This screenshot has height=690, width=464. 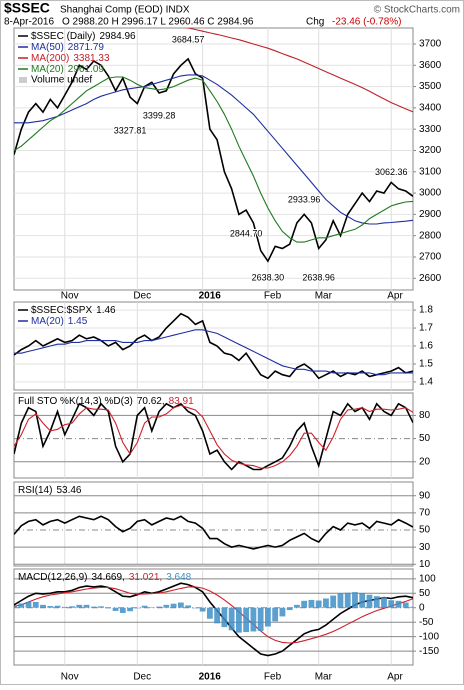 I want to click on legend-name: MA(50), so click(x=47, y=47).